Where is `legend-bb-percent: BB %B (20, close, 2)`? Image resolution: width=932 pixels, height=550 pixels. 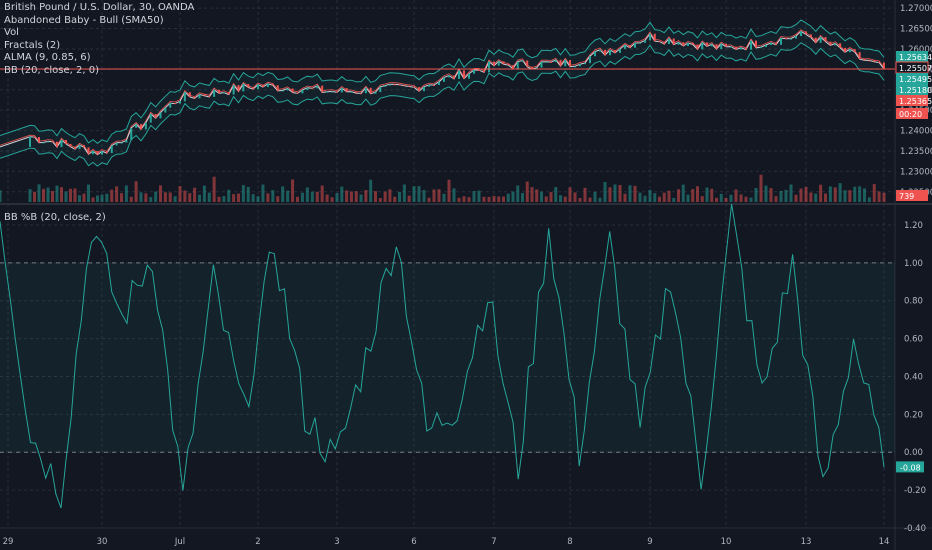
legend-bb-percent: BB %B (20, close, 2) is located at coordinates (55, 217).